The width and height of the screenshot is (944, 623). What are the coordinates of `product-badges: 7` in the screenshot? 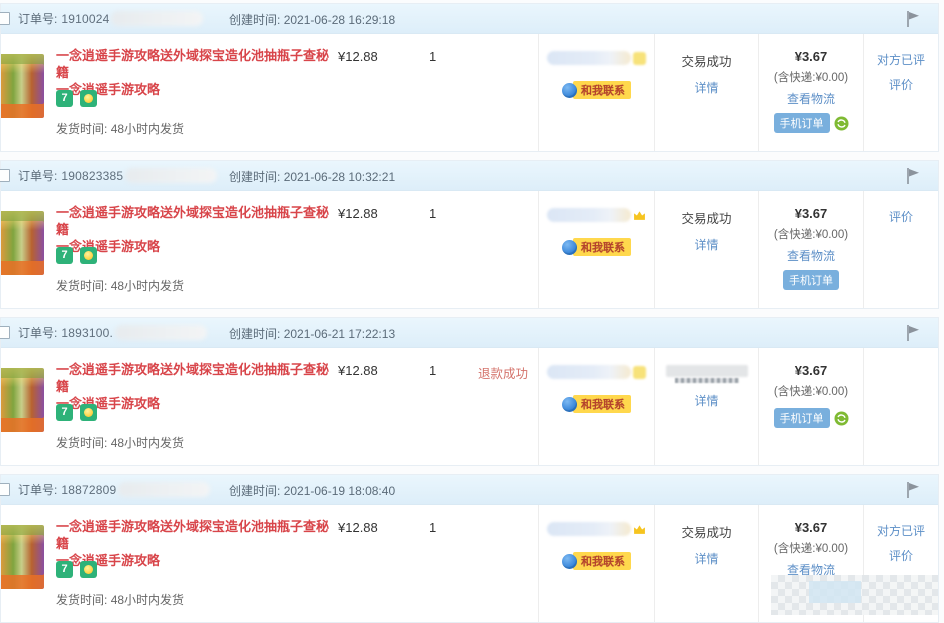 It's located at (76, 98).